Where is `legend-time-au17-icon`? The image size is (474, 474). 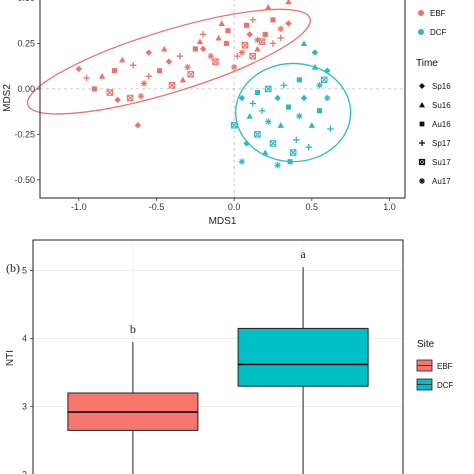 legend-time-au17-icon is located at coordinates (422, 181).